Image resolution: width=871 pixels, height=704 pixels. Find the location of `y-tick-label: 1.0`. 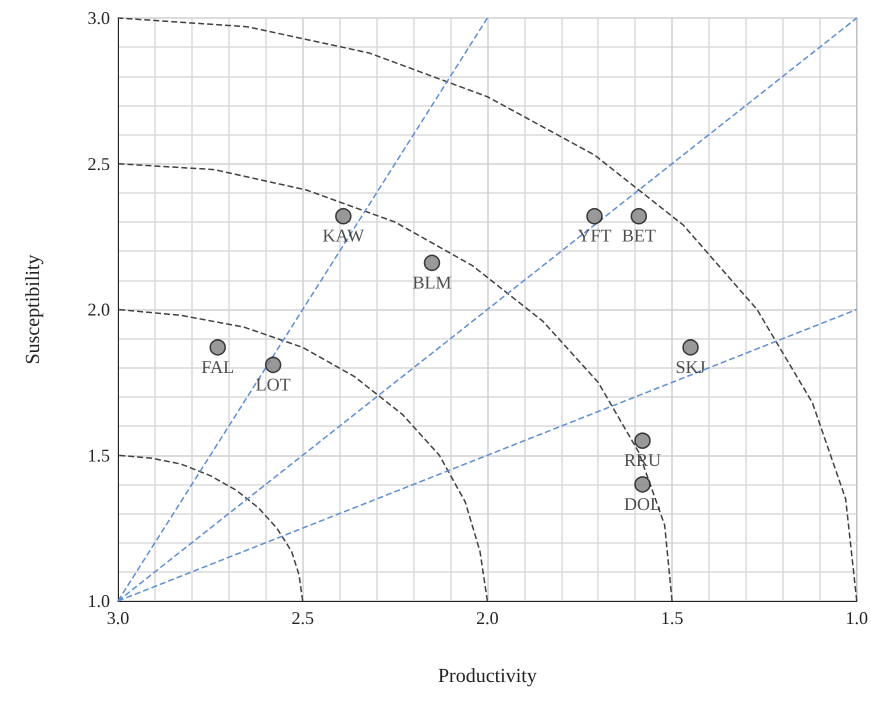

y-tick-label: 1.0 is located at coordinates (99, 601).